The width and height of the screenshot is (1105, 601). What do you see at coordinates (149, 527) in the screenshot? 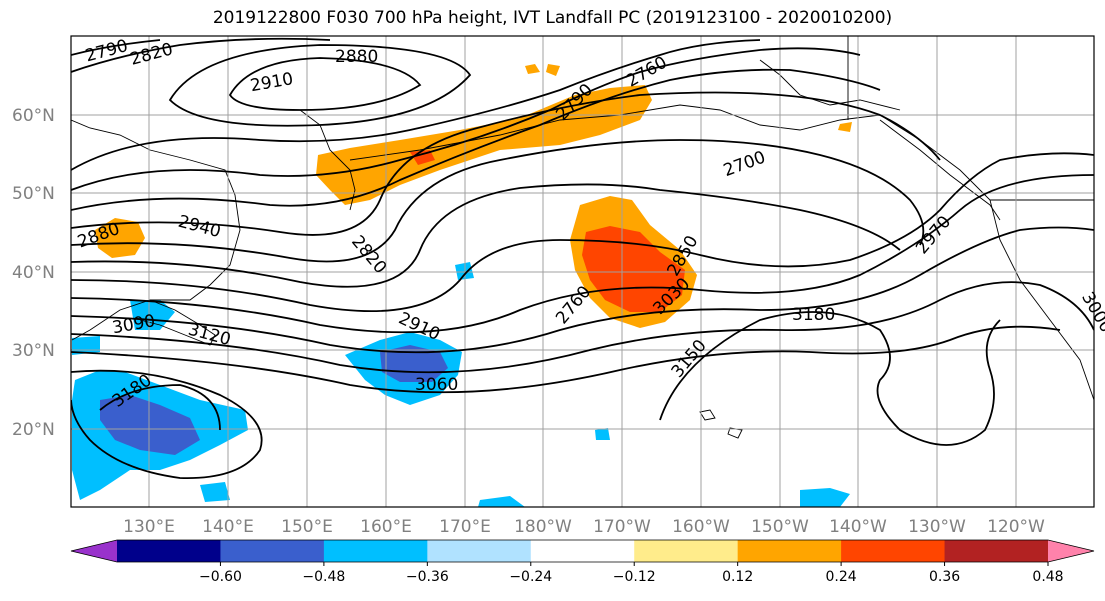
I see `lon-label: 130°E` at bounding box center [149, 527].